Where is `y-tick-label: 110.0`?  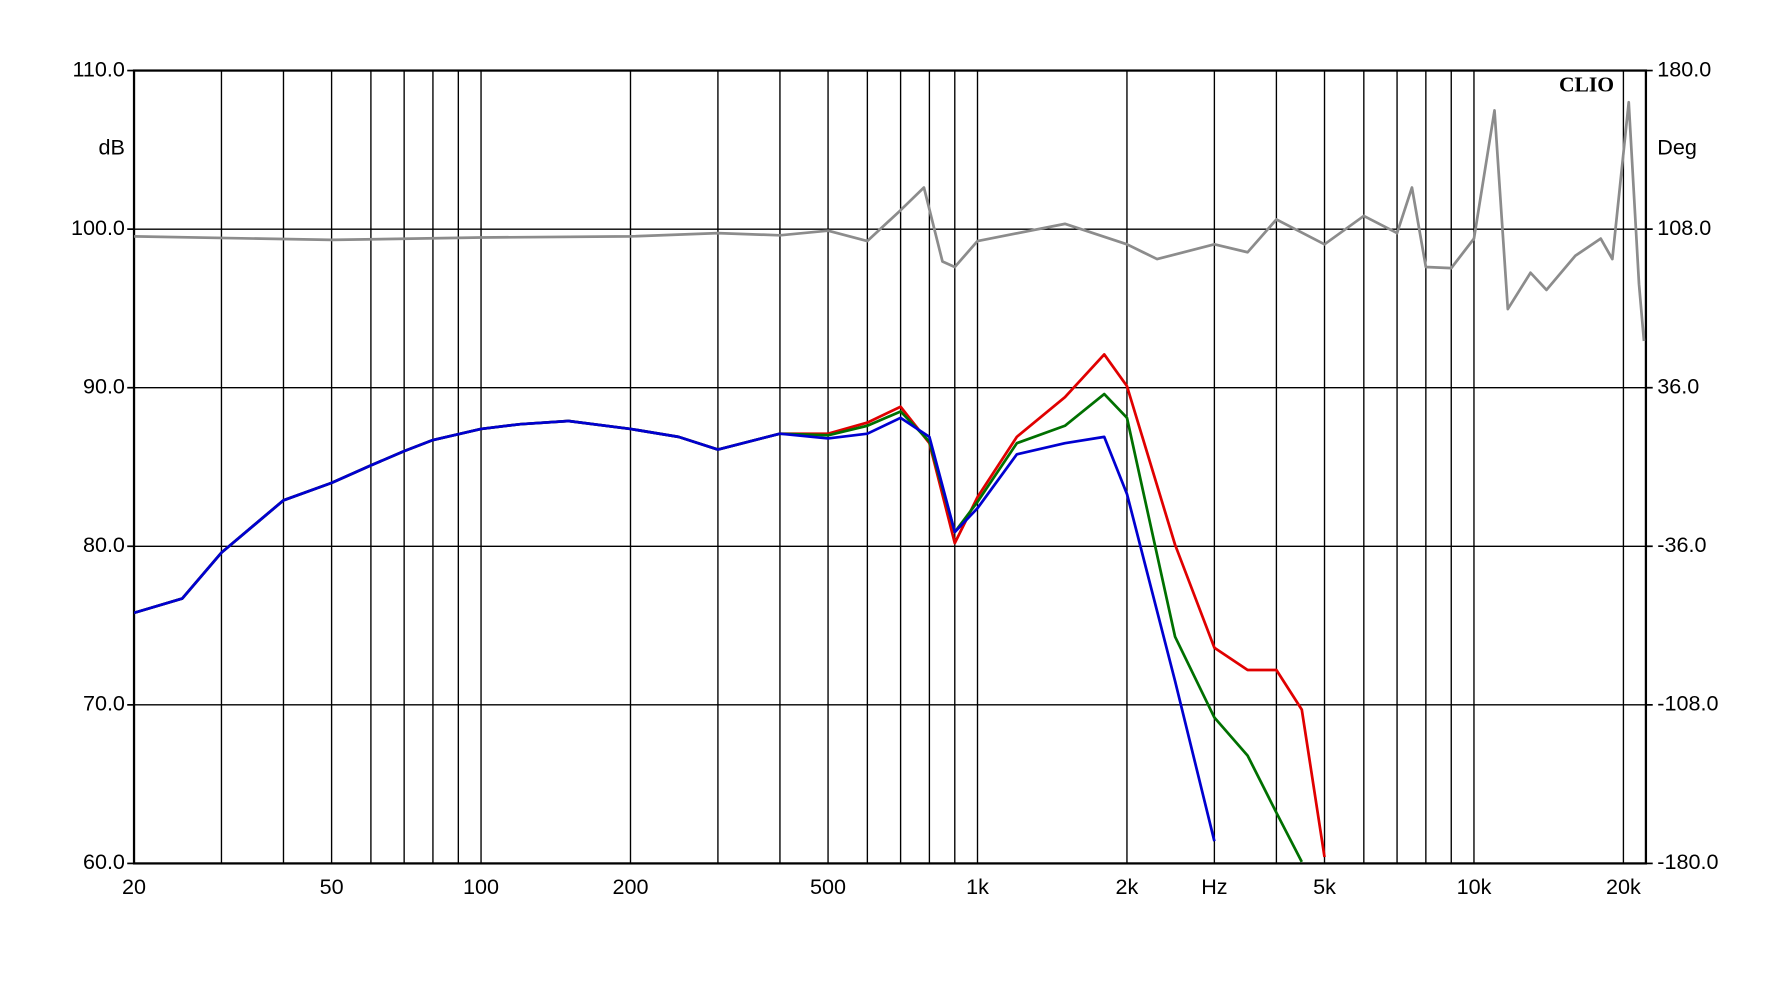 y-tick-label: 110.0 is located at coordinates (99, 68).